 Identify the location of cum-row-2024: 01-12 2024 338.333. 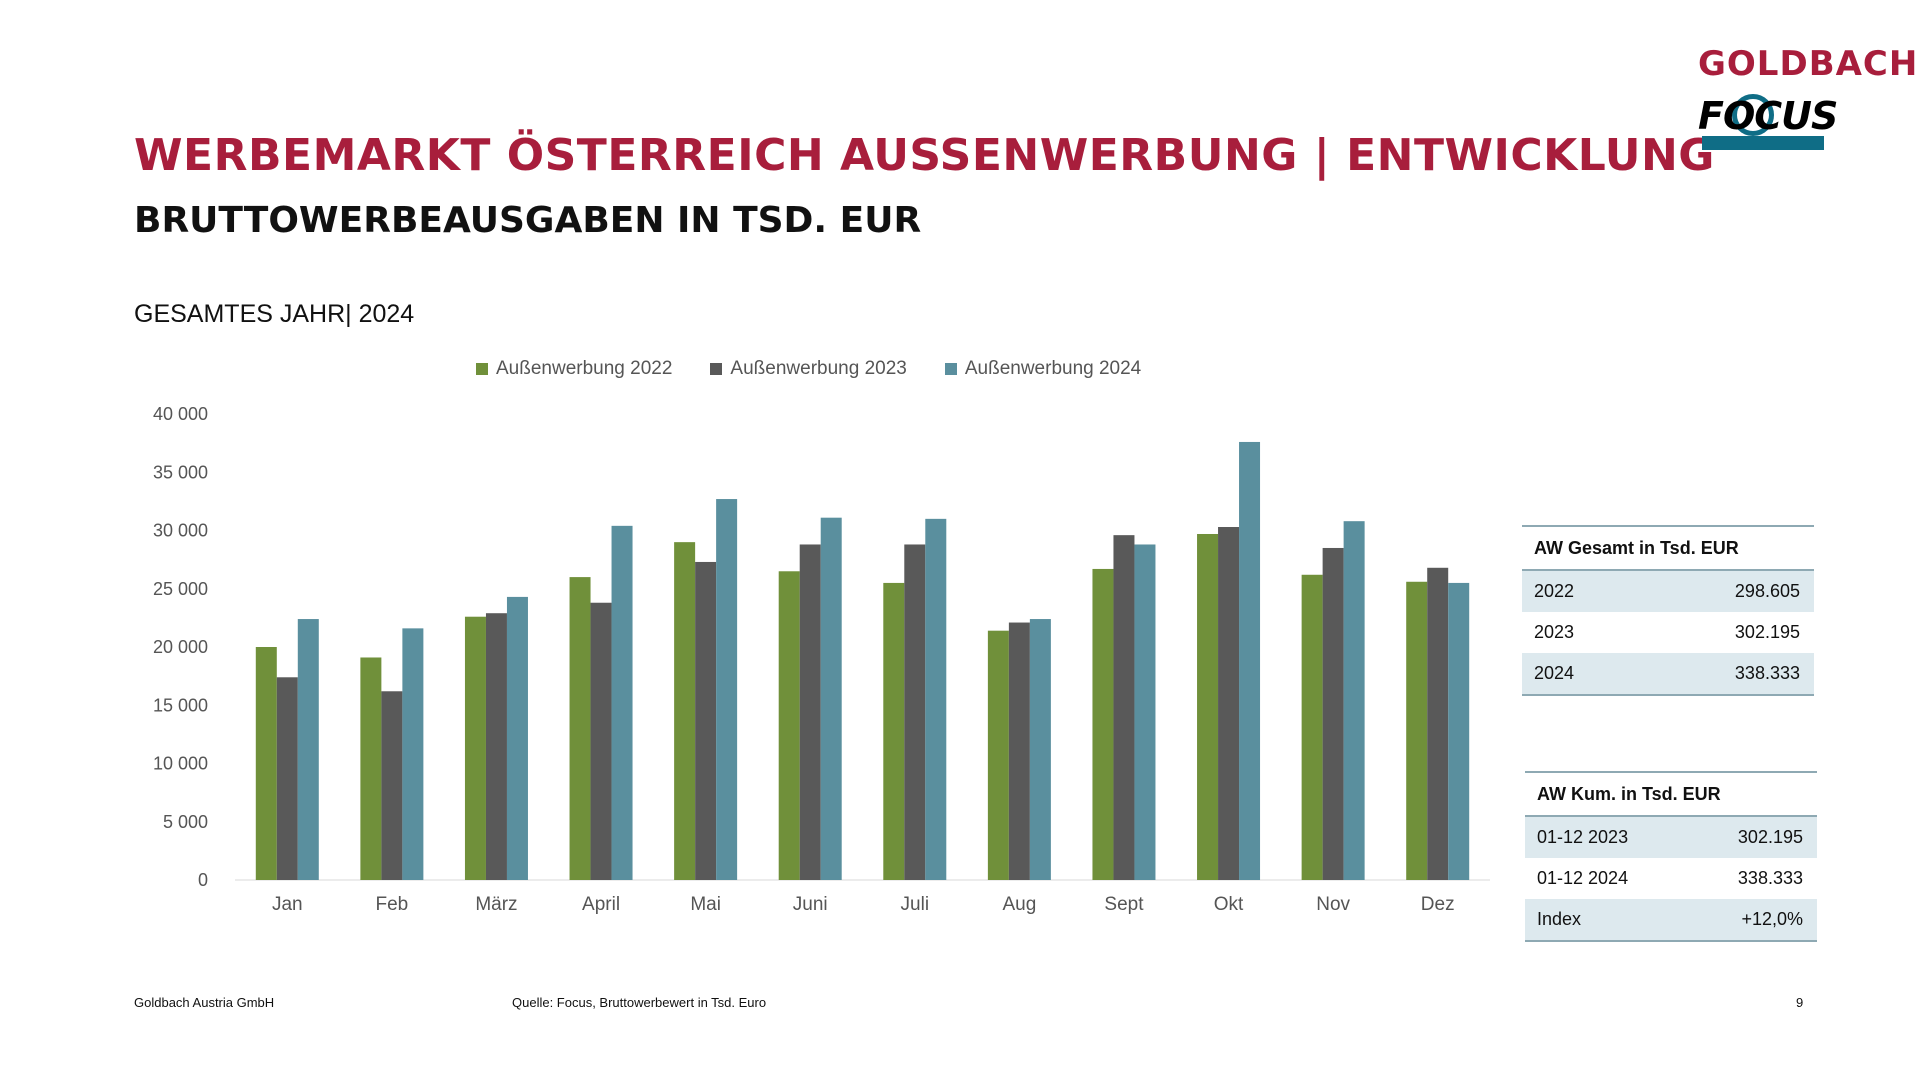
(1671, 878).